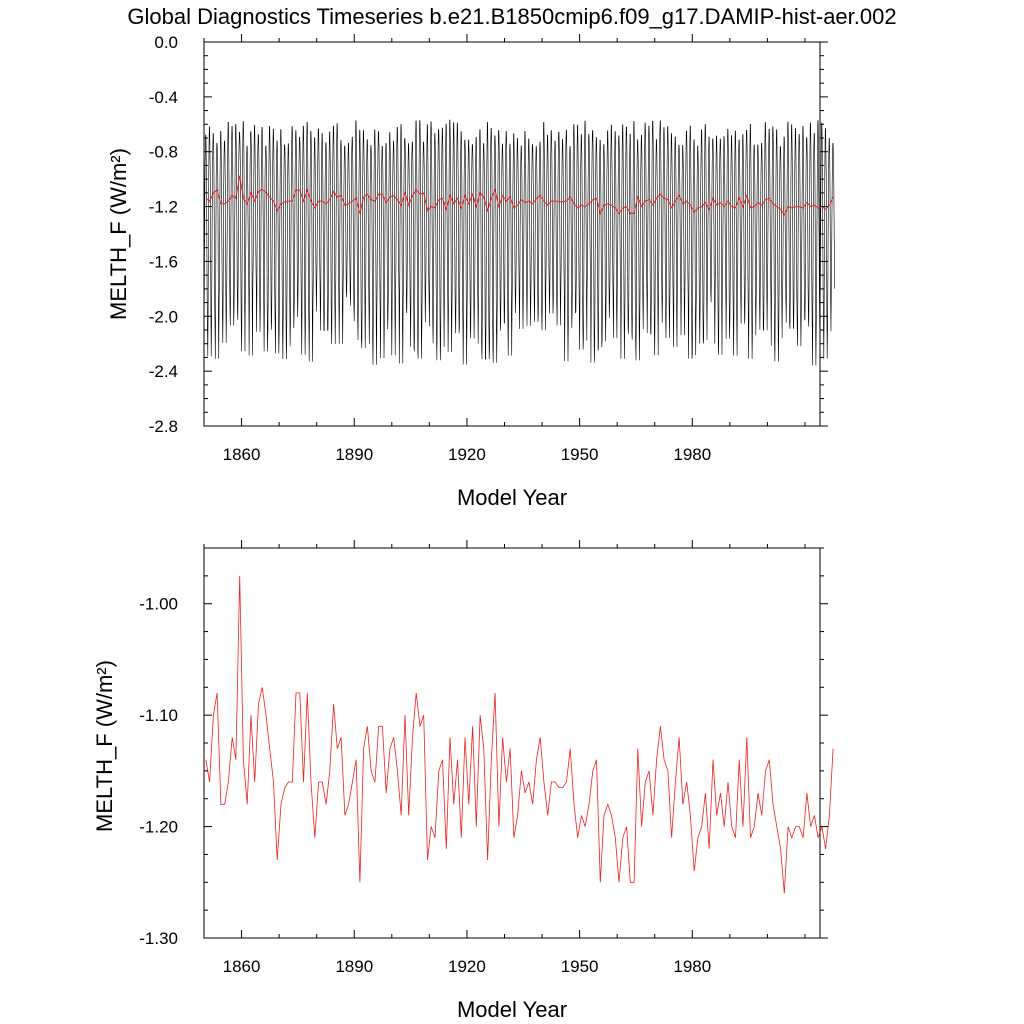 The height and width of the screenshot is (1024, 1024). I want to click on bottom-y-tick-label: -1.20, so click(158, 827).